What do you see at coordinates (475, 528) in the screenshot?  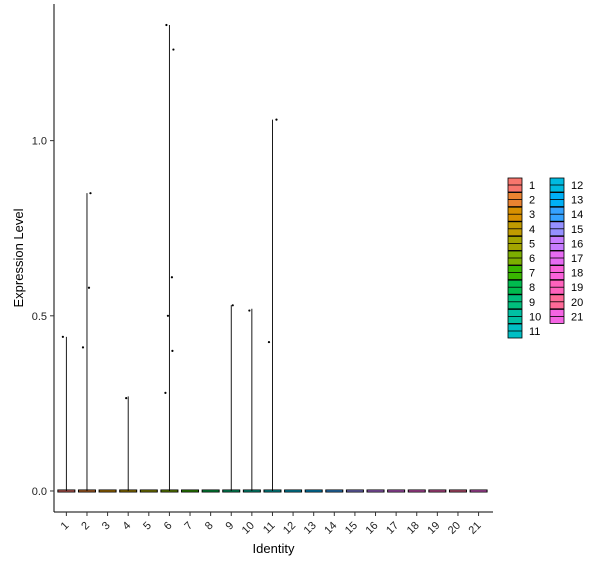 I see `x-tick-label: 21` at bounding box center [475, 528].